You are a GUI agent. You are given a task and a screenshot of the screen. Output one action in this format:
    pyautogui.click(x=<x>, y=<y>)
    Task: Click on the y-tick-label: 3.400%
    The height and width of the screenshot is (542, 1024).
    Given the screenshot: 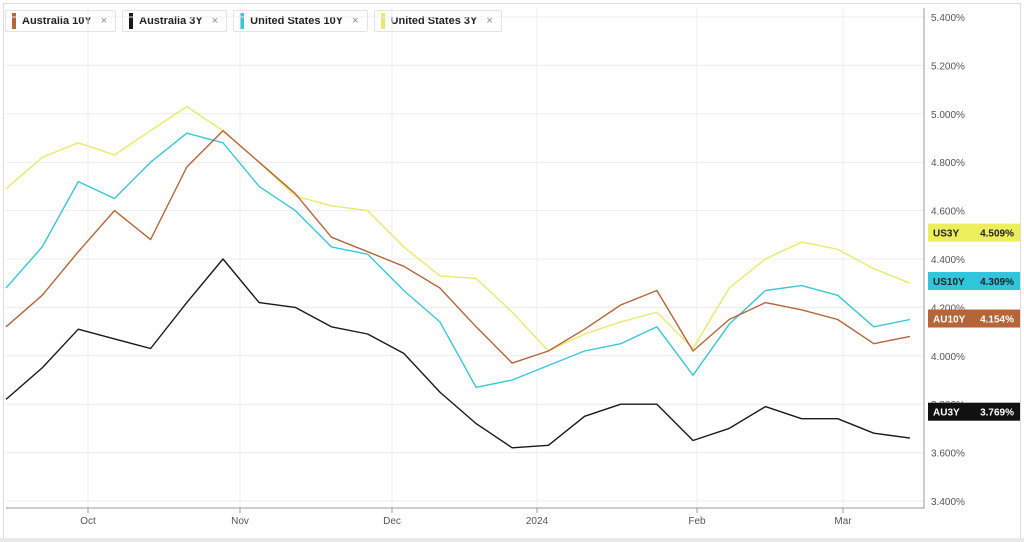 What is the action you would take?
    pyautogui.click(x=948, y=502)
    